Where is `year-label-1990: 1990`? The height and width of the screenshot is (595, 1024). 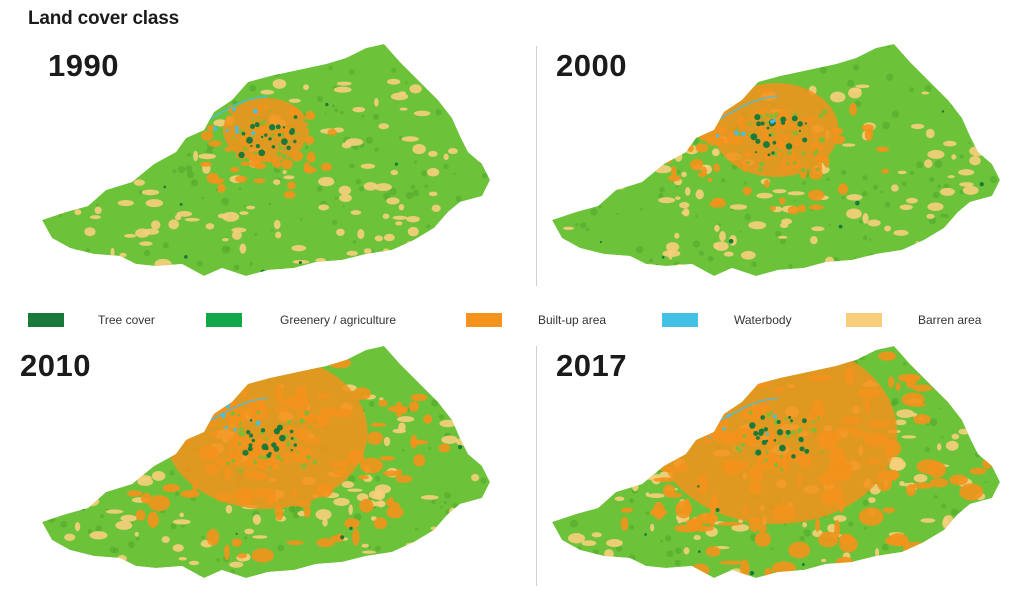
year-label-1990: 1990 is located at coordinates (83, 65).